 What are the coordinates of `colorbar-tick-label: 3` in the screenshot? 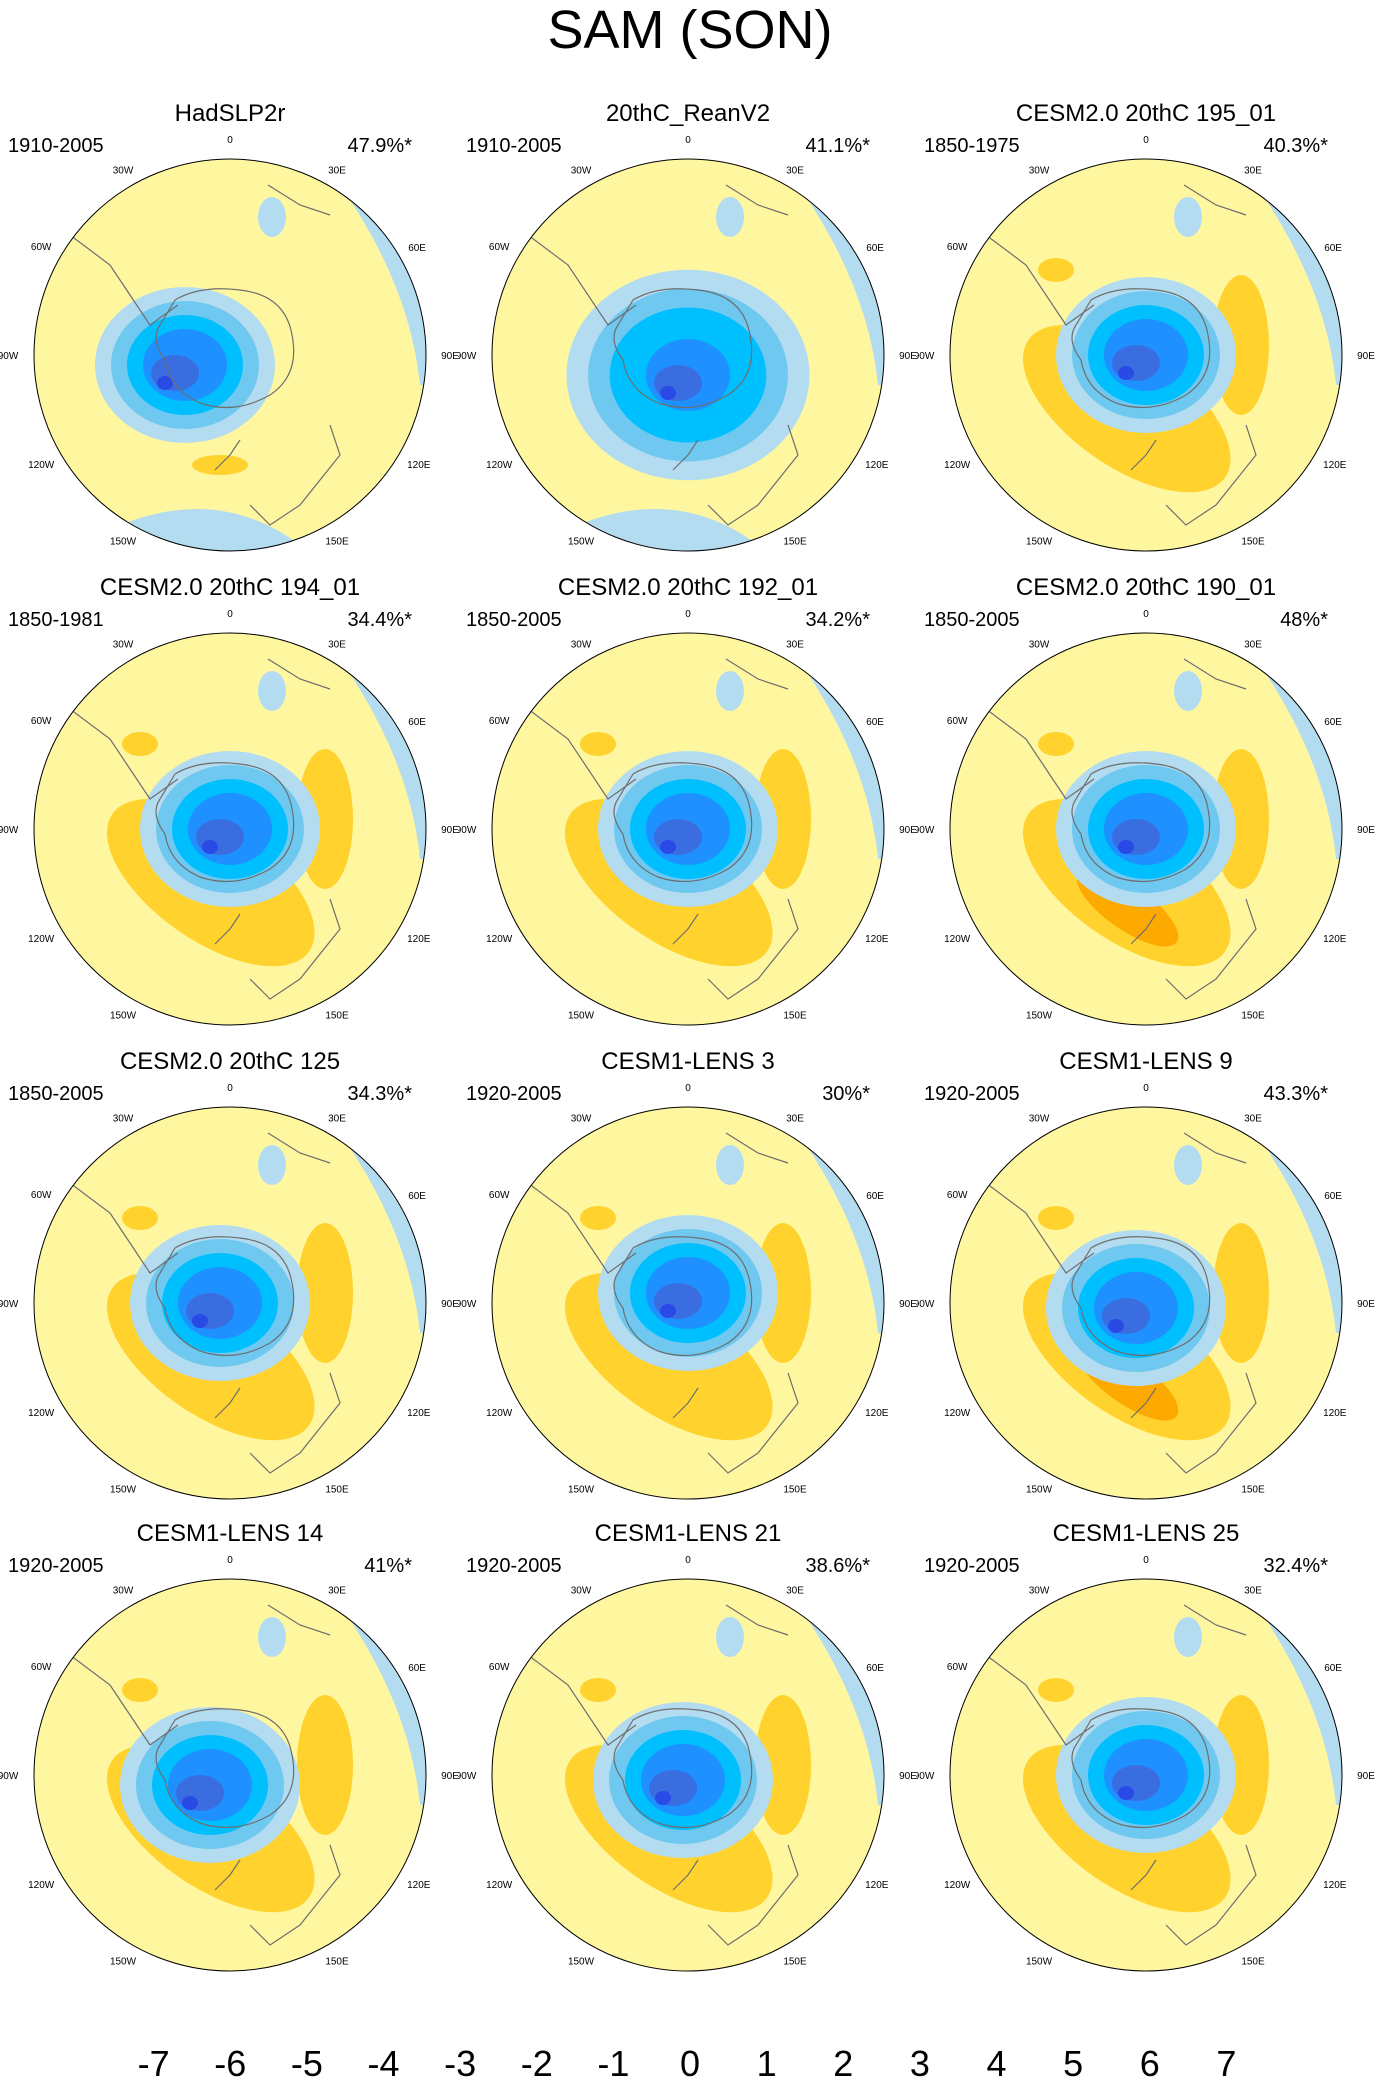 It's located at (920, 2063).